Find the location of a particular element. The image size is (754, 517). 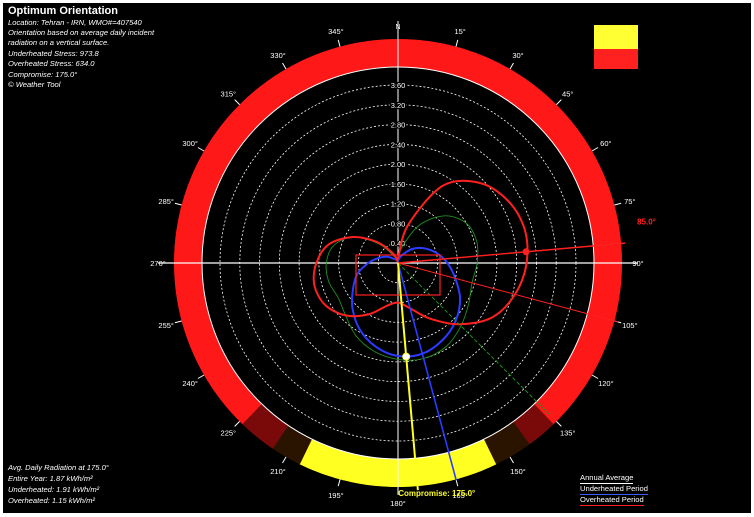

angle-tick-label: 45° is located at coordinates (567, 93).